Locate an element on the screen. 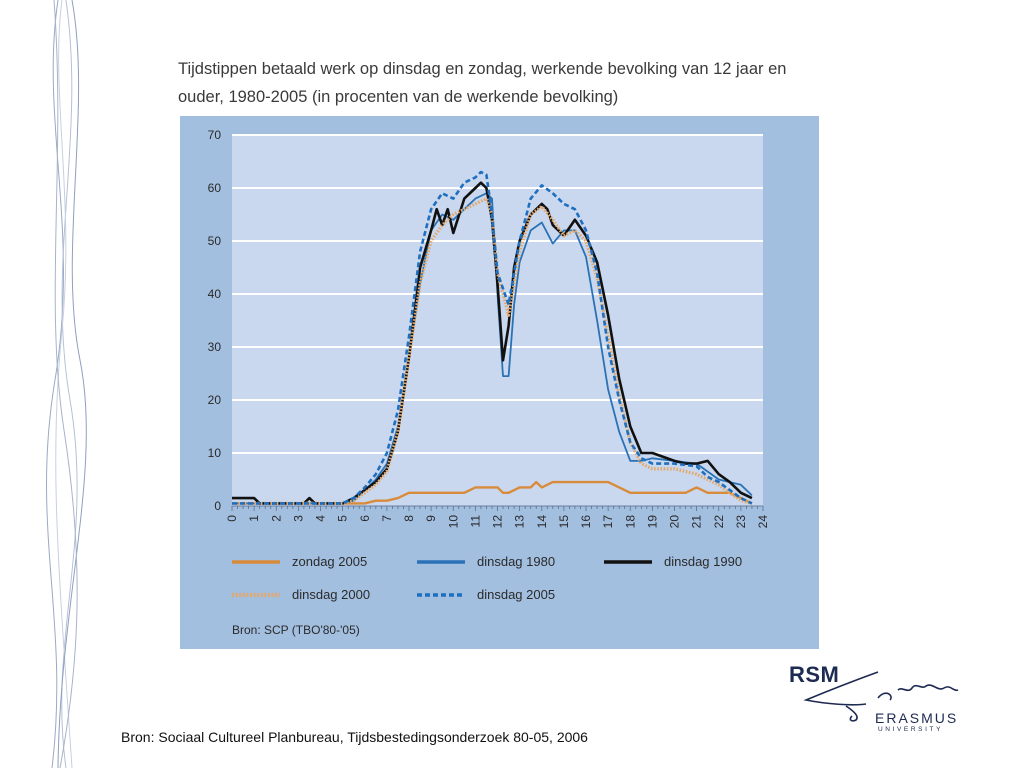  rsm-erasmus-logo: RSM ERASMUS UNIVERSITY is located at coordinates (881, 700).